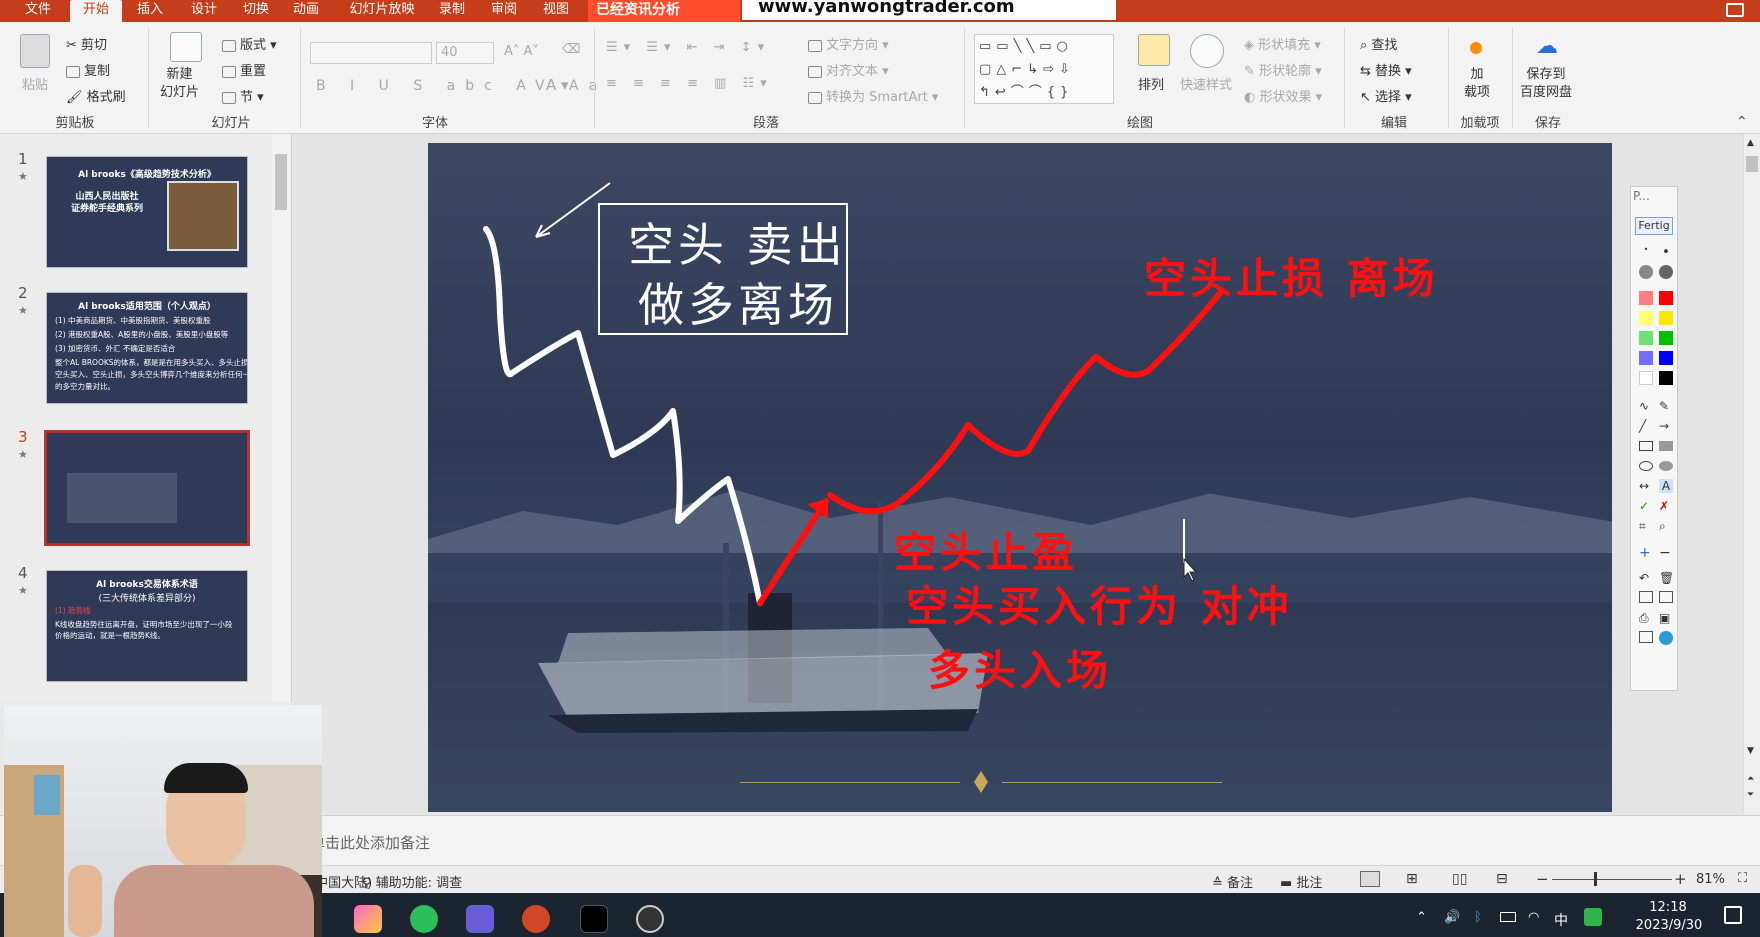  I want to click on double-arrow-icon: ↔, so click(1644, 486).